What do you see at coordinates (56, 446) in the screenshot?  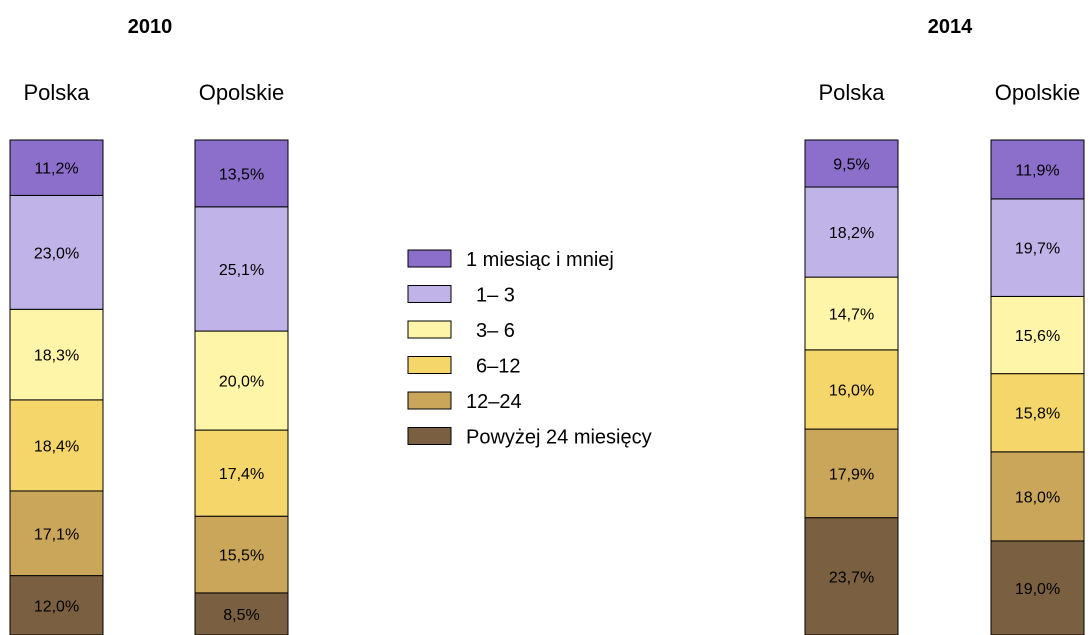 I see `data-label: 18,4%` at bounding box center [56, 446].